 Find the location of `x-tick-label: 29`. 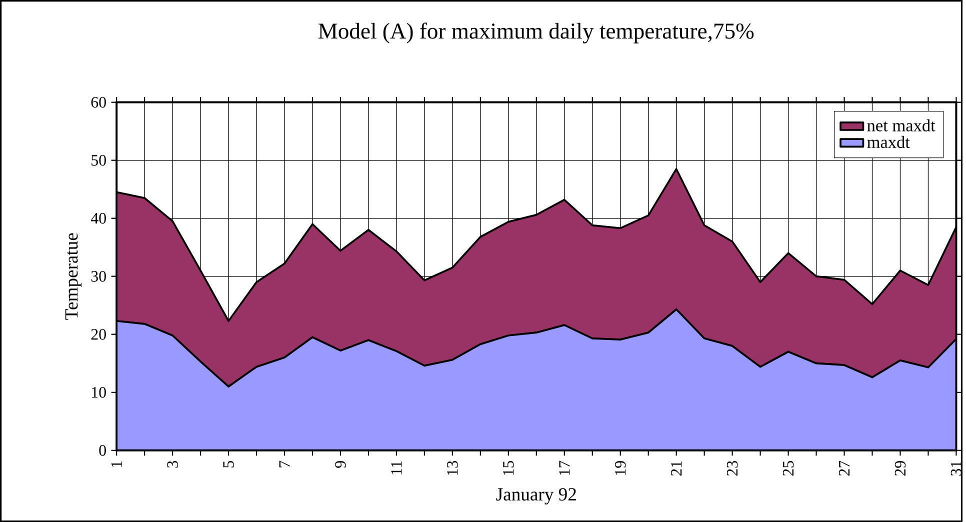

x-tick-label: 29 is located at coordinates (900, 468).